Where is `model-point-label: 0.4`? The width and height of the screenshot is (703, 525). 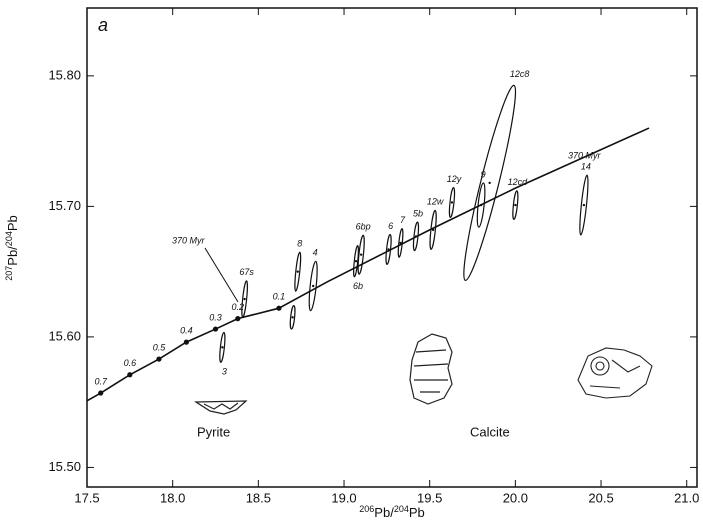 model-point-label: 0.4 is located at coordinates (186, 331).